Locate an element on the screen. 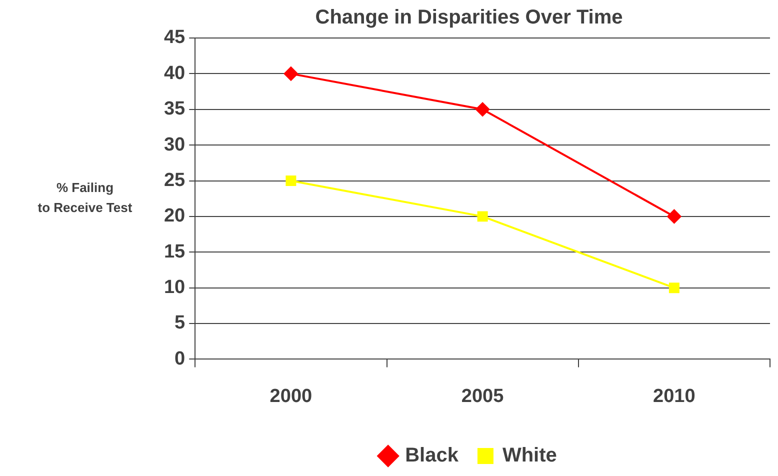 The image size is (778, 476). y-tick-label: 0 is located at coordinates (180, 359).